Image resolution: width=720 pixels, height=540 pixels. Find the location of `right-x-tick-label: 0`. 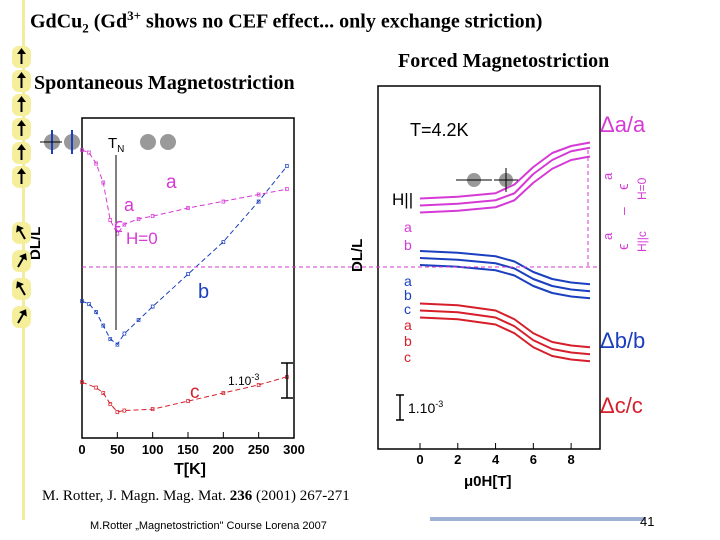

right-x-tick-label: 0 is located at coordinates (419, 459).